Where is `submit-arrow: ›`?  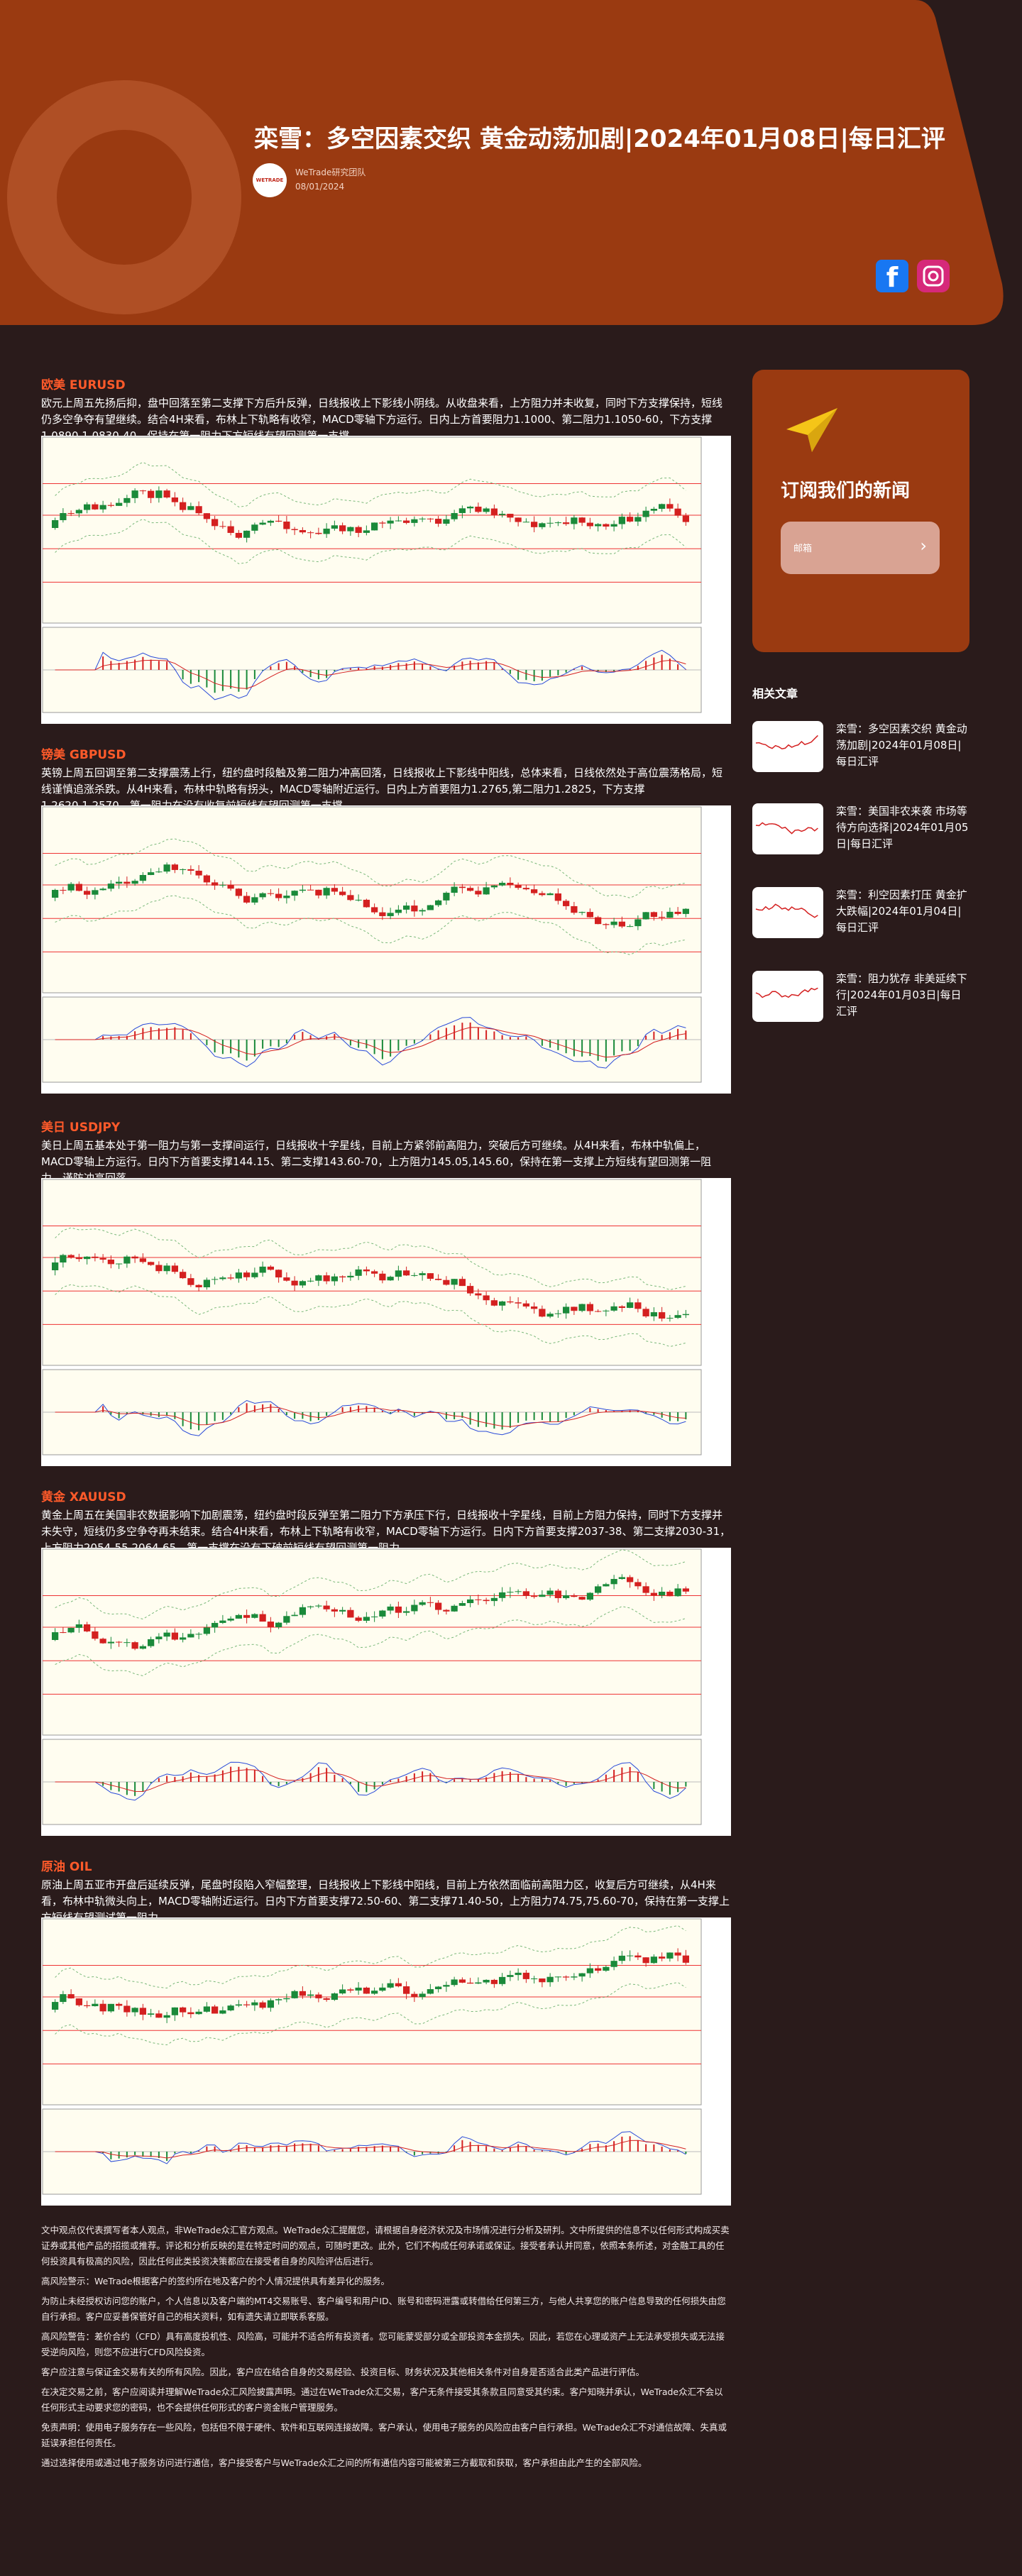
submit-arrow: › is located at coordinates (923, 546).